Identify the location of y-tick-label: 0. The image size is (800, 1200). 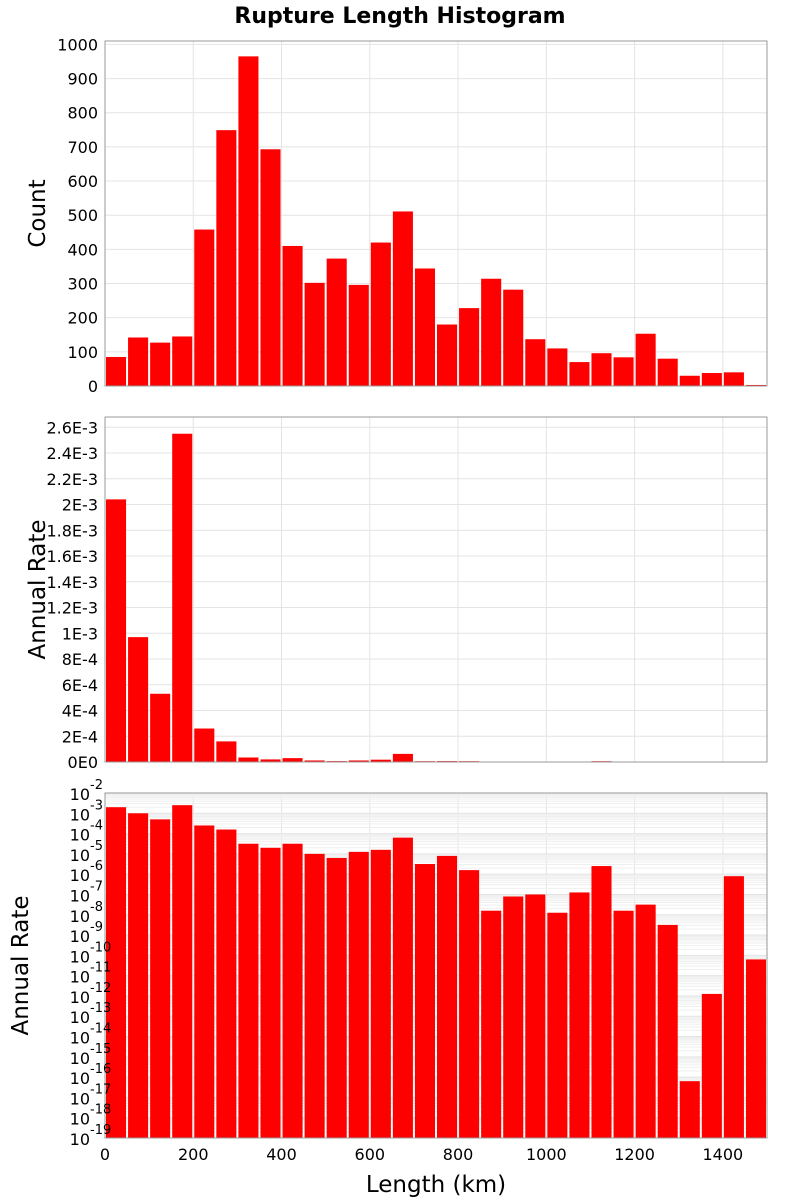
(93, 386).